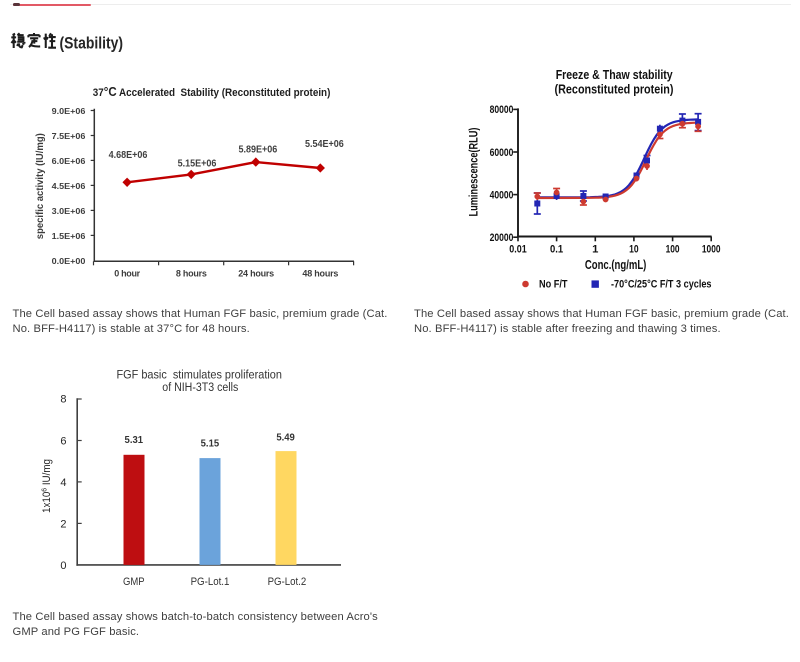 The image size is (800, 662). I want to click on svg-text: 1000, so click(711, 249).